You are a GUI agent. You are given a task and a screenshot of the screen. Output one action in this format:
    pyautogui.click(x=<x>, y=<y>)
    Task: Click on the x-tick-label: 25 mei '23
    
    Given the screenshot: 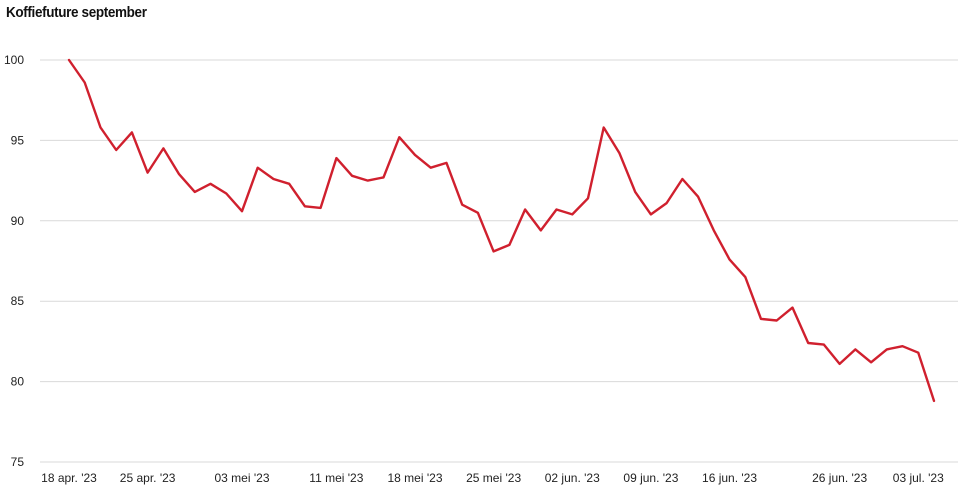 What is the action you would take?
    pyautogui.click(x=493, y=478)
    